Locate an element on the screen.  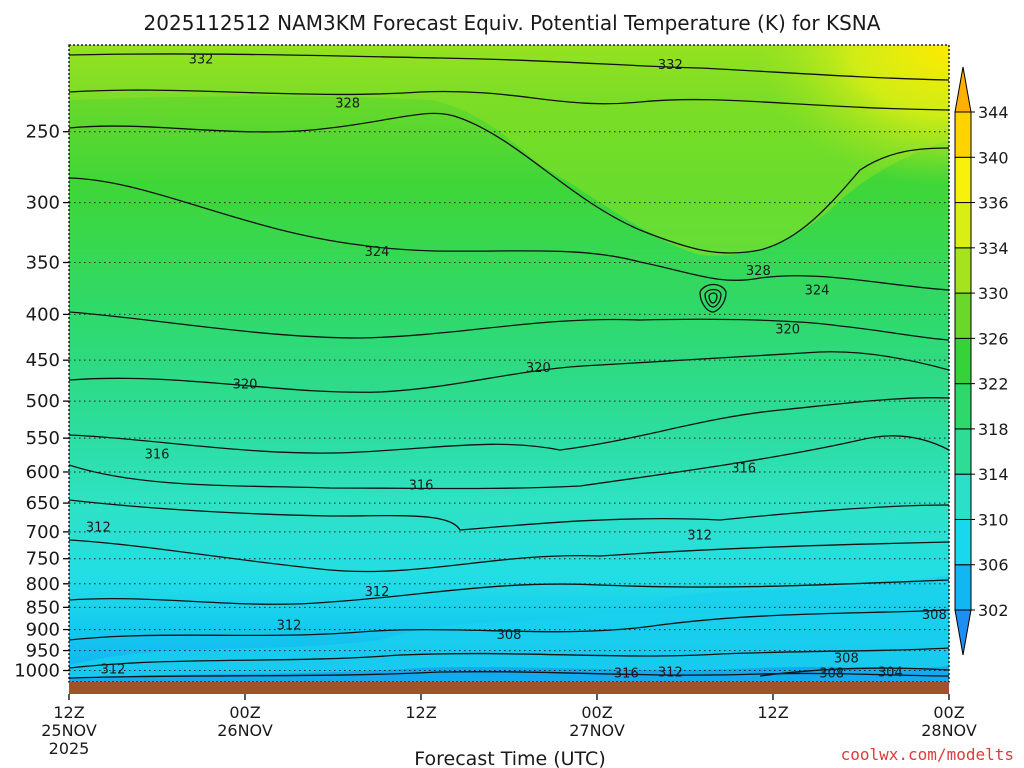
y-tick-label: 400 is located at coordinates (43, 314).